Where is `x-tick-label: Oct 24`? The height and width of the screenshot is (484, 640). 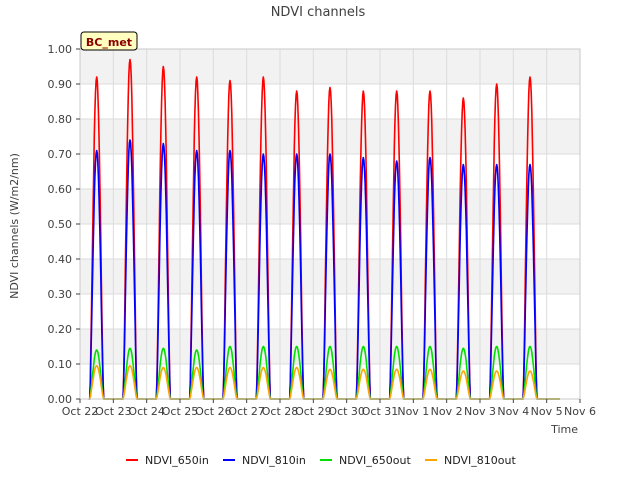
x-tick-label: Oct 24 is located at coordinates (146, 411).